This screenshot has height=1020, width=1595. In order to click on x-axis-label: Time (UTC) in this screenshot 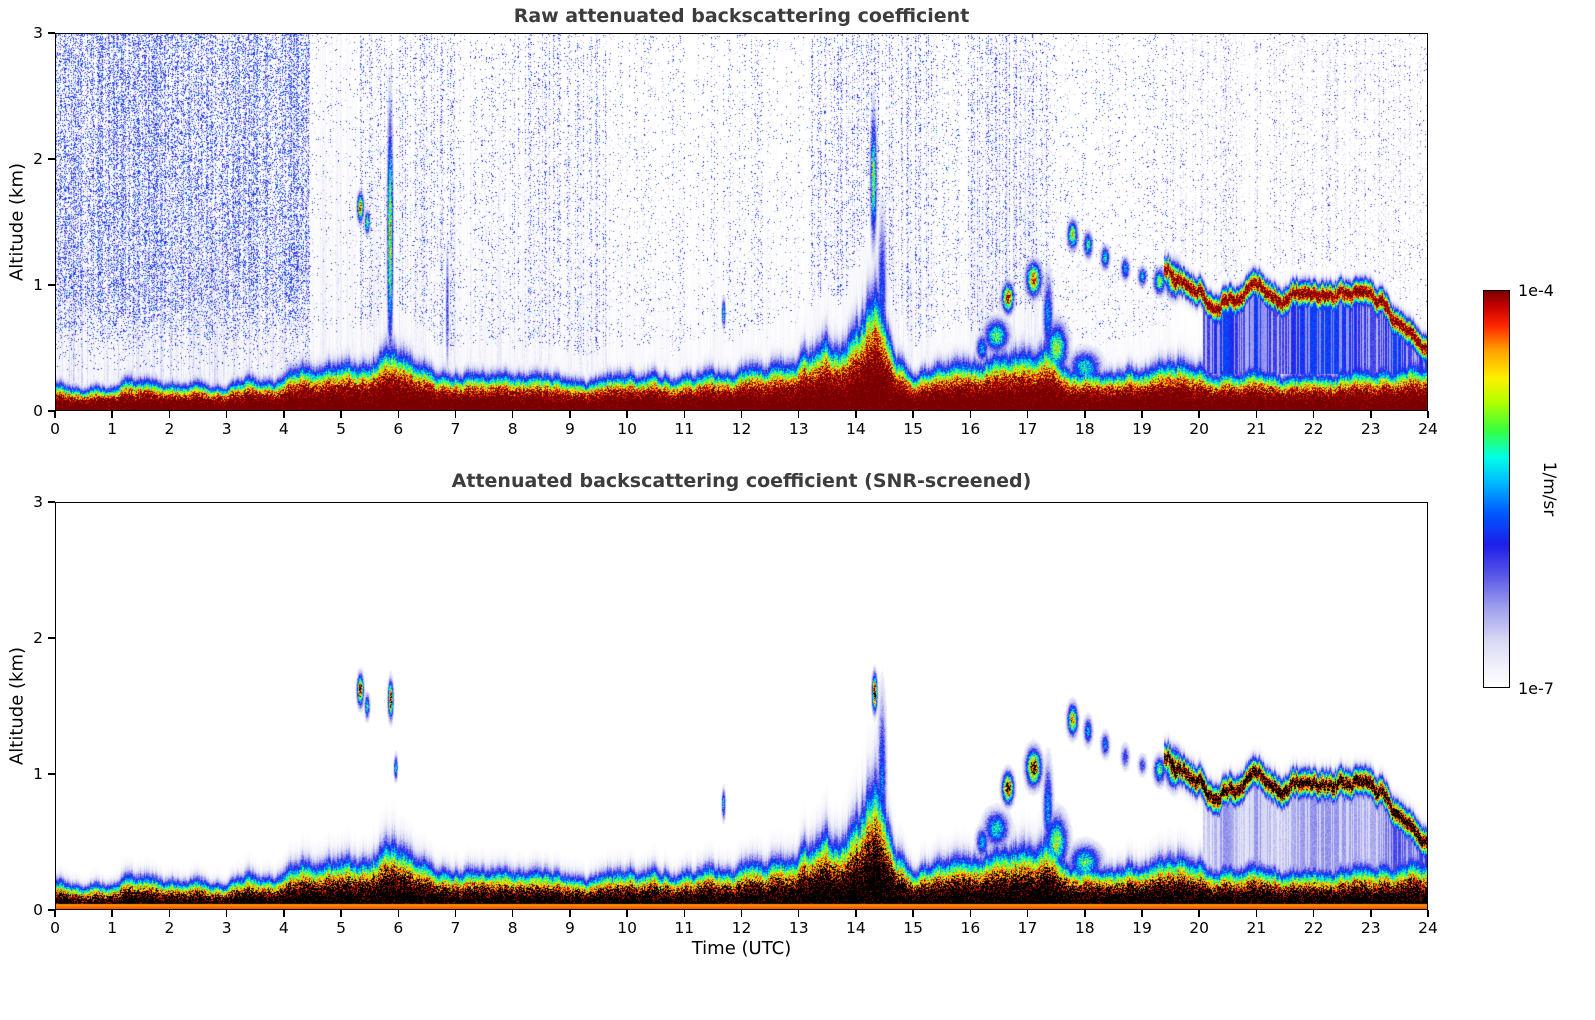, I will do `click(741, 948)`.